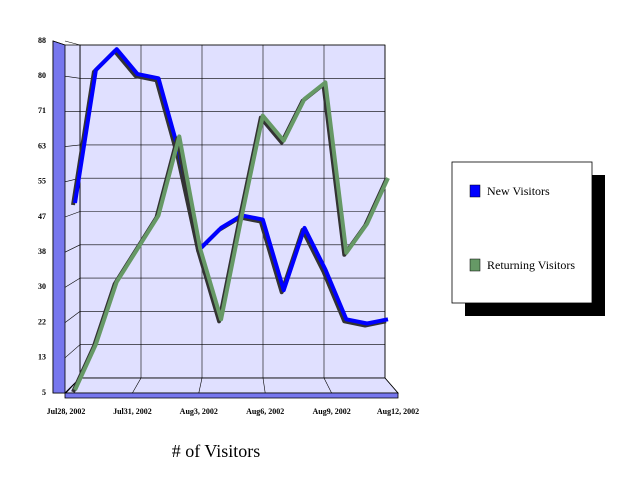  What do you see at coordinates (42, 181) in the screenshot?
I see `y-tick-label: 55` at bounding box center [42, 181].